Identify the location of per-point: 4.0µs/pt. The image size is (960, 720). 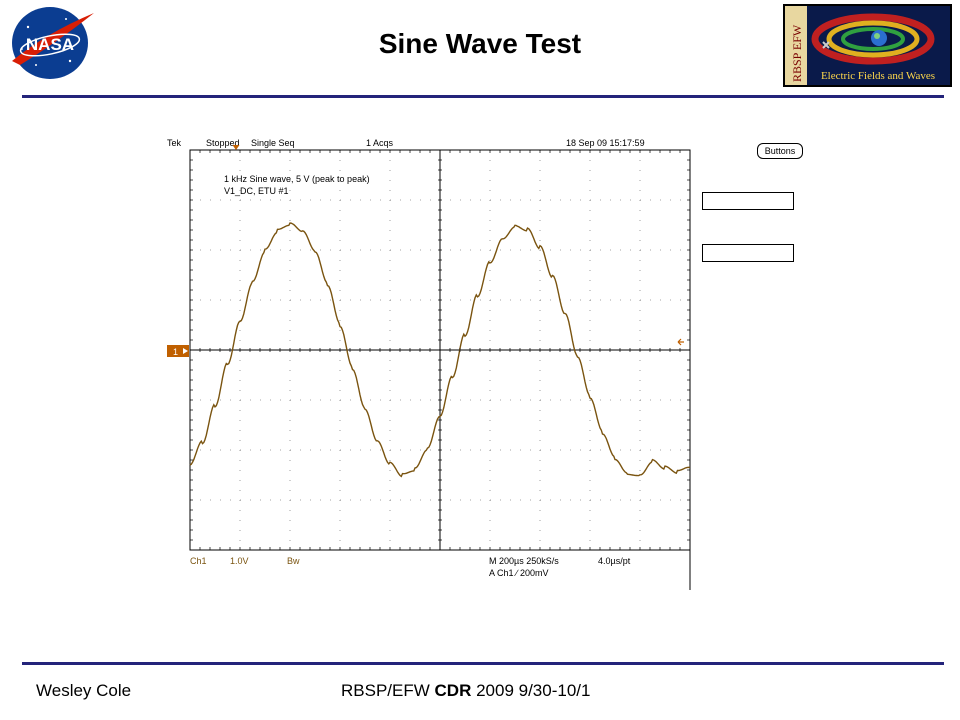
(614, 561).